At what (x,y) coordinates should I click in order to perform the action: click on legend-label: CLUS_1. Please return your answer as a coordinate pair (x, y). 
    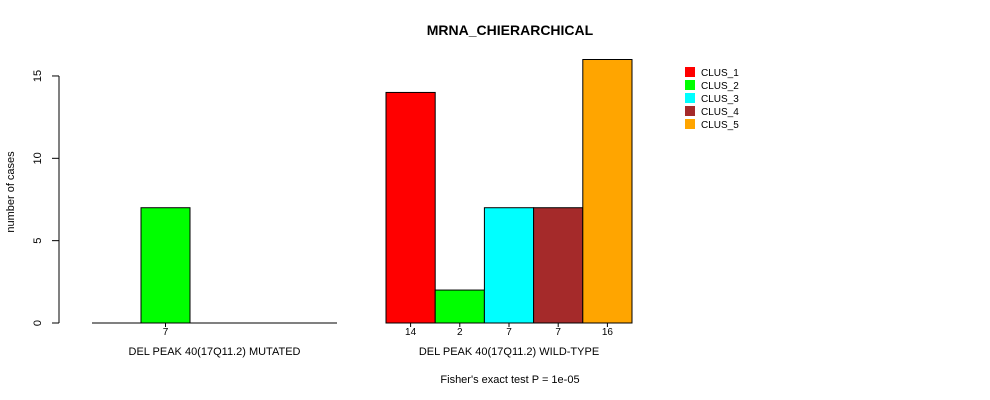
    Looking at the image, I should click on (720, 73).